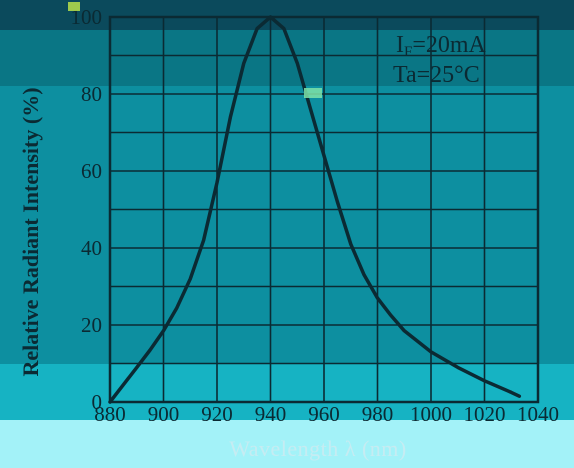 This screenshot has width=574, height=468. I want to click on annotation-current-subscript: F, so click(408, 52).